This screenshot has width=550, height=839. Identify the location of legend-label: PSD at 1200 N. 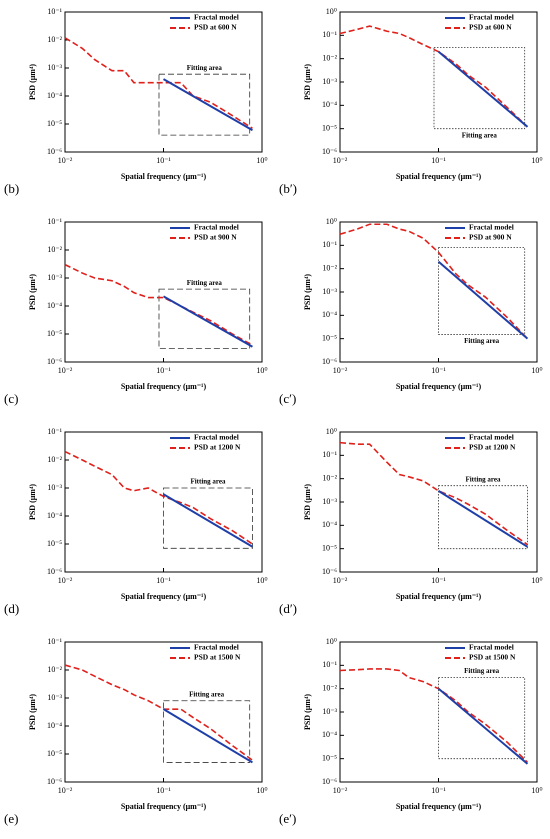
(492, 447).